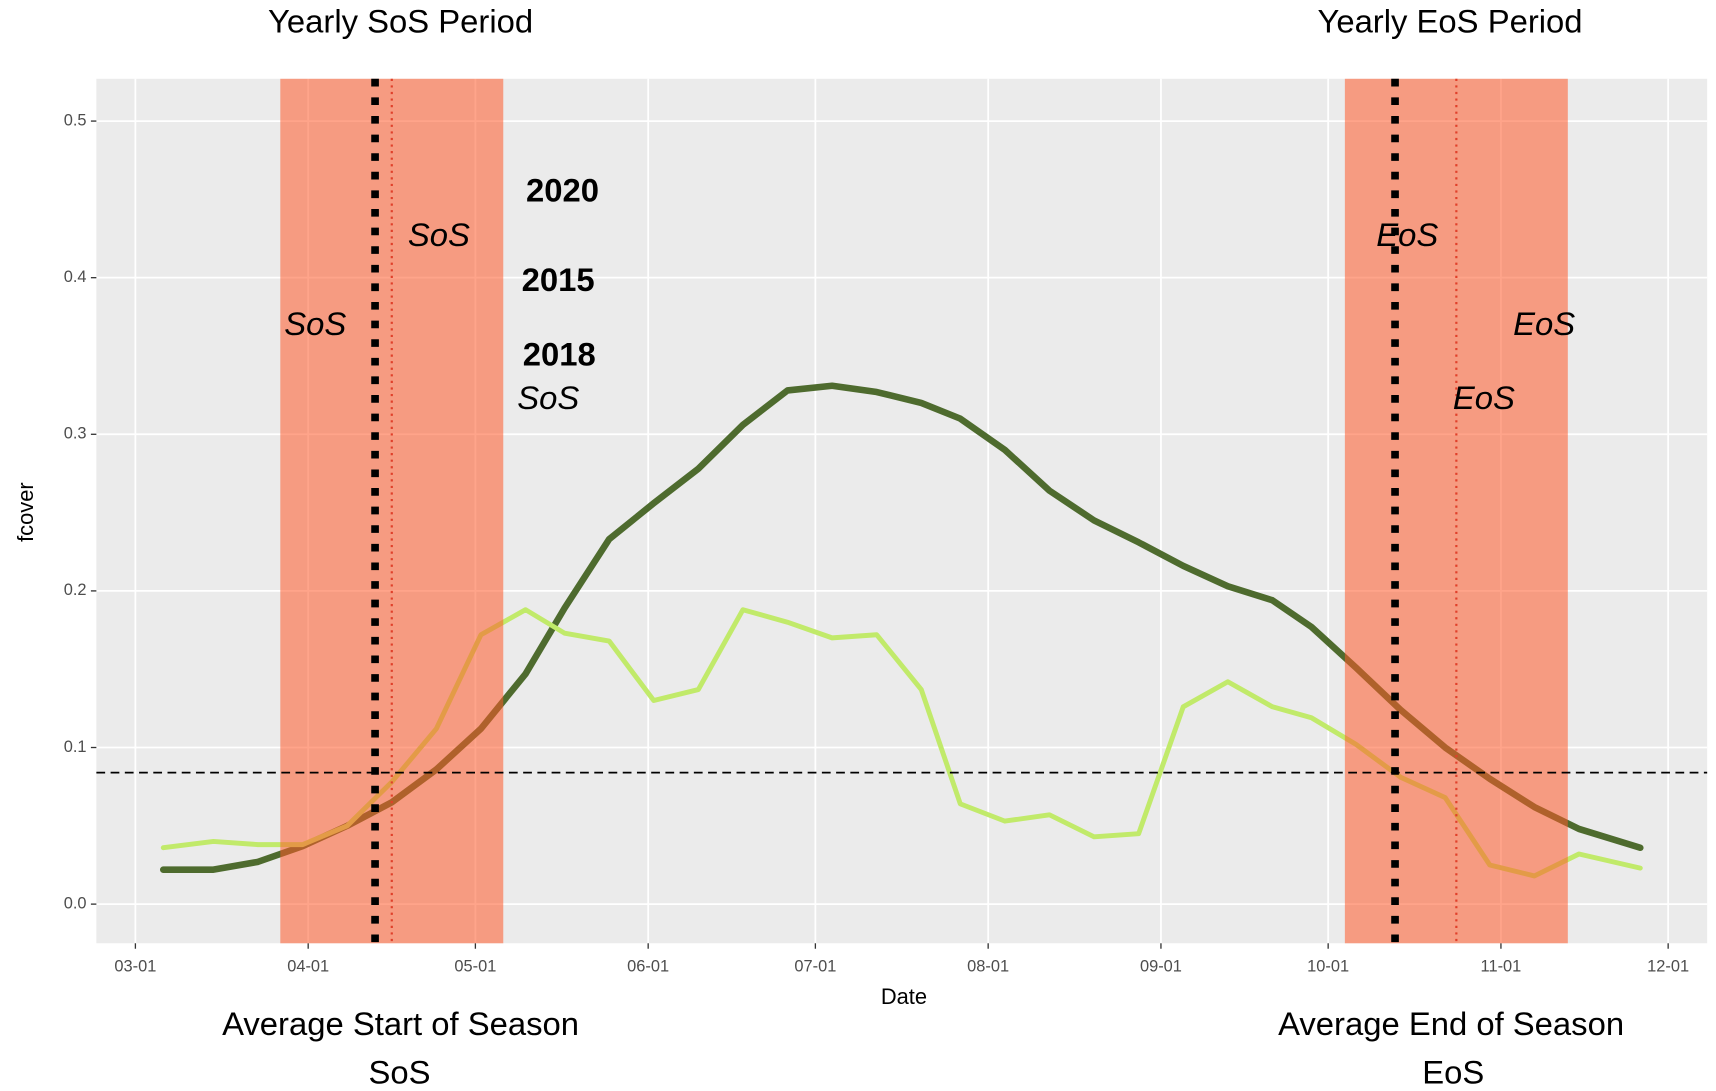 This screenshot has width=1716, height=1091. Describe the element at coordinates (75, 590) in the screenshot. I see `y-tick-label: 0.2` at that location.